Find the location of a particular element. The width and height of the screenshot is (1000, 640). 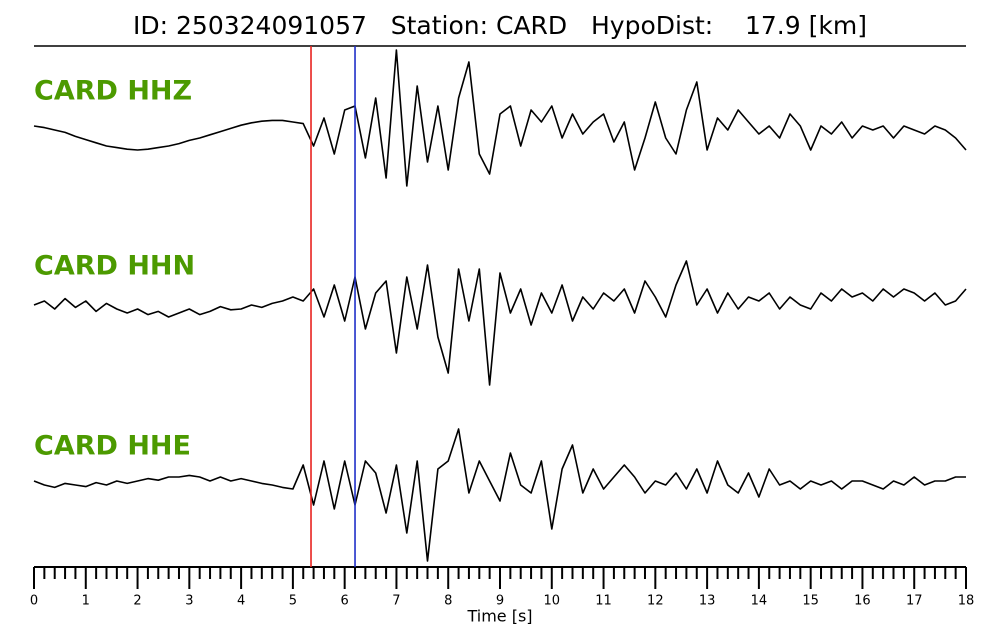

x-tick-label: 0 is located at coordinates (34, 601).